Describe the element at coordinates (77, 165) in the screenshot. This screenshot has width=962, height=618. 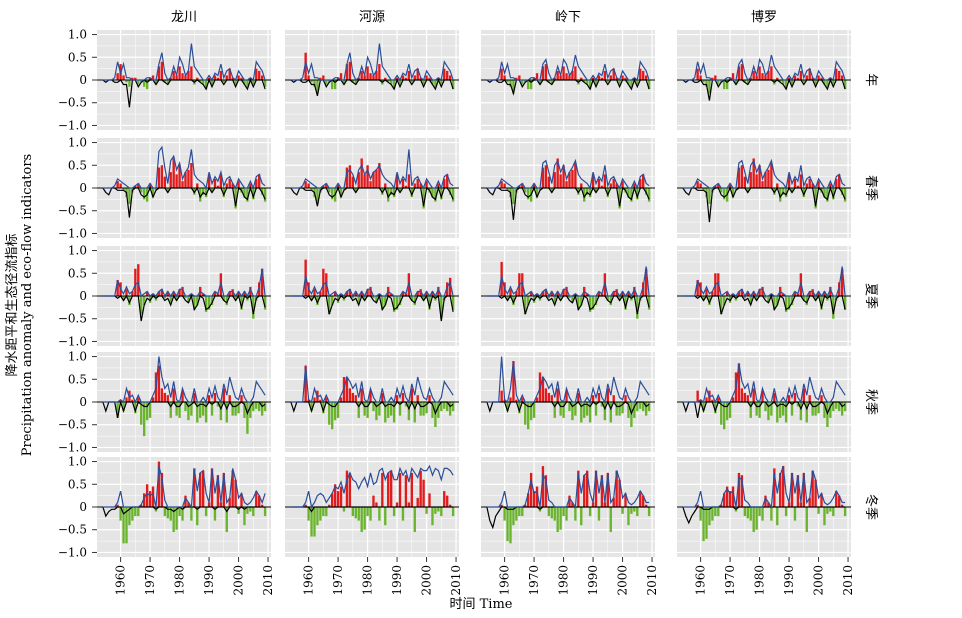
I see `y-tick-label: 0.5` at that location.